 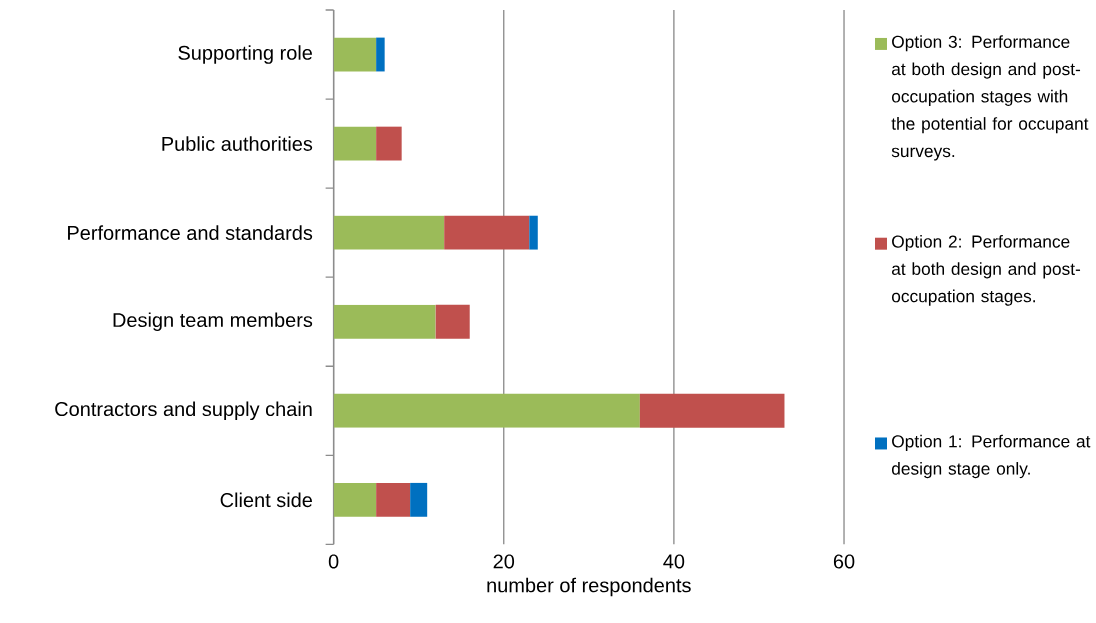 I want to click on y-tick-label: Performance and standards, so click(x=190, y=232).